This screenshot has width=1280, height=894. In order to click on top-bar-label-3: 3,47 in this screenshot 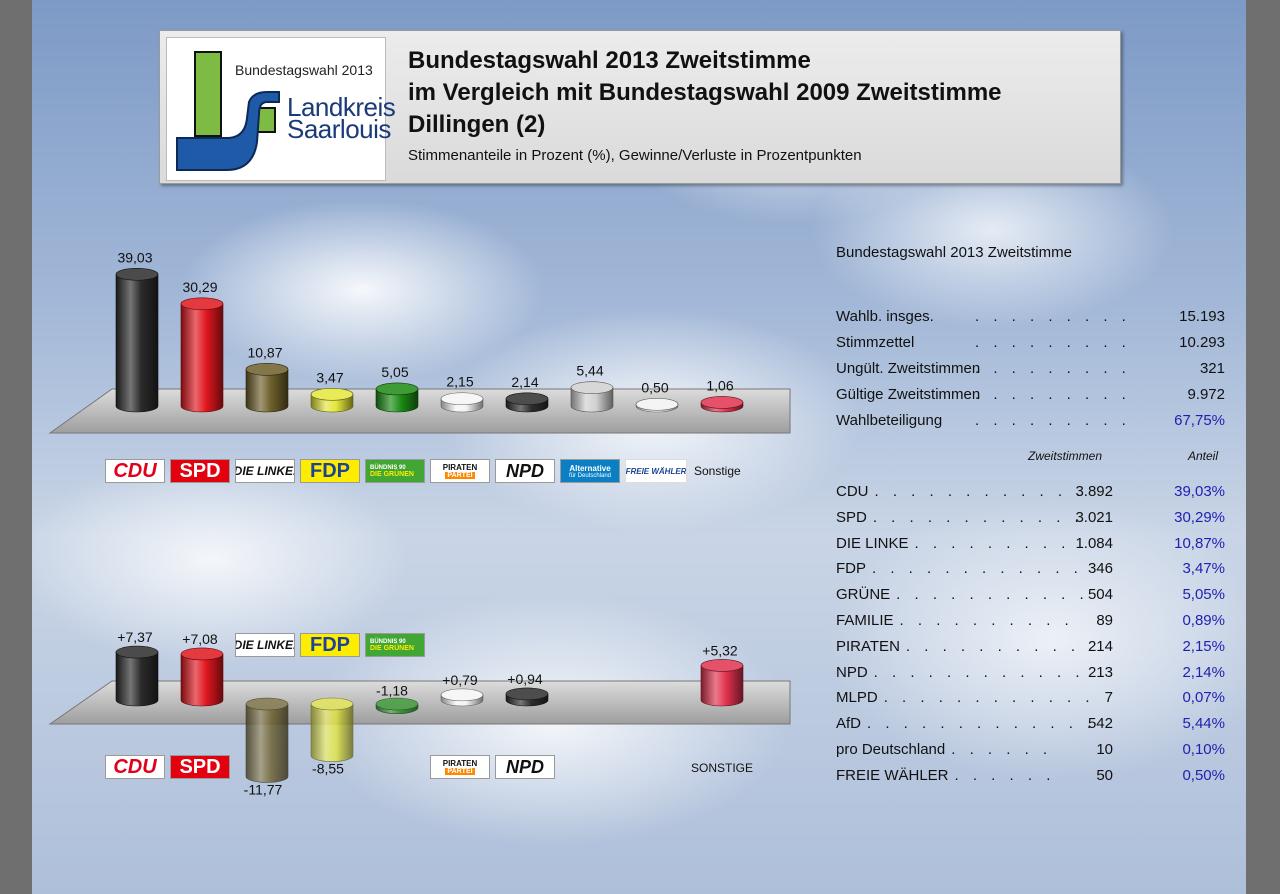, I will do `click(329, 377)`.